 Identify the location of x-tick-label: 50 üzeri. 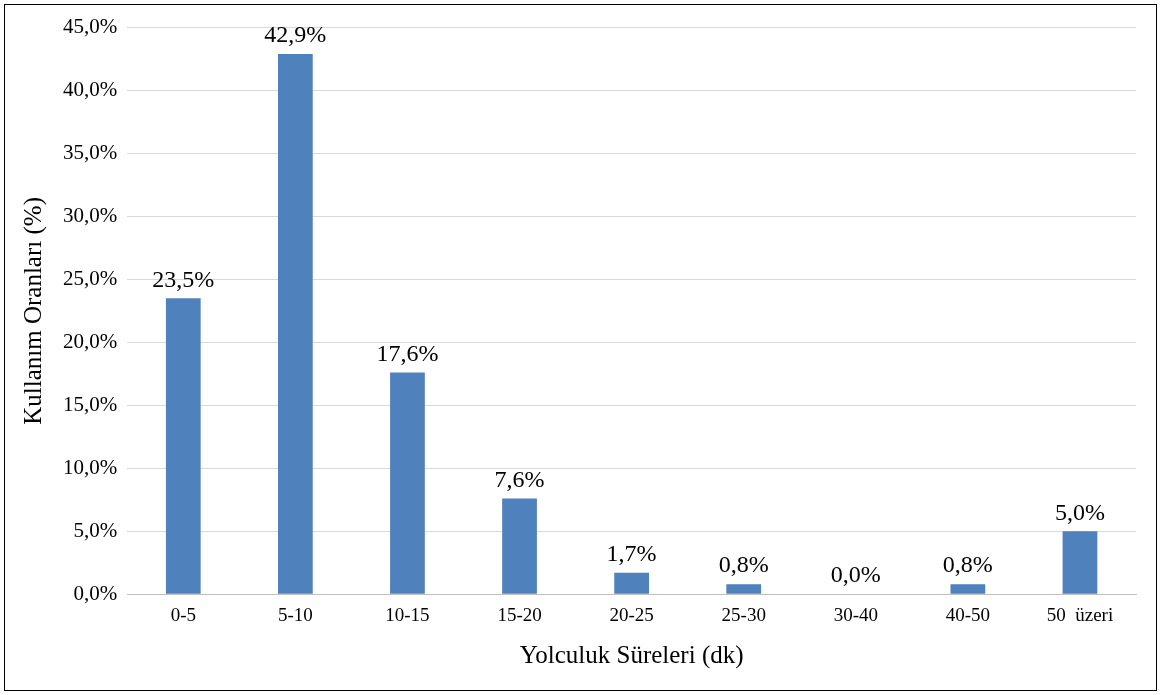
(1080, 614).